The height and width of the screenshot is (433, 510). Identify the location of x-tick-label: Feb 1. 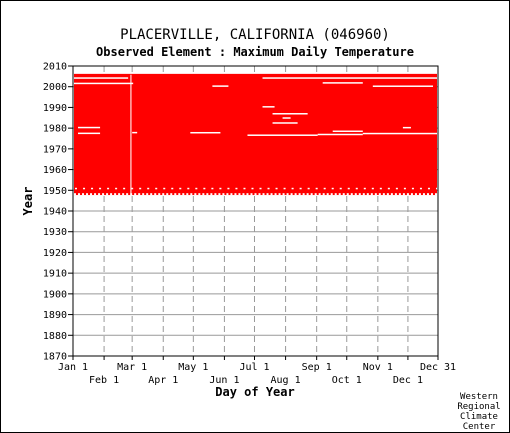
(104, 380).